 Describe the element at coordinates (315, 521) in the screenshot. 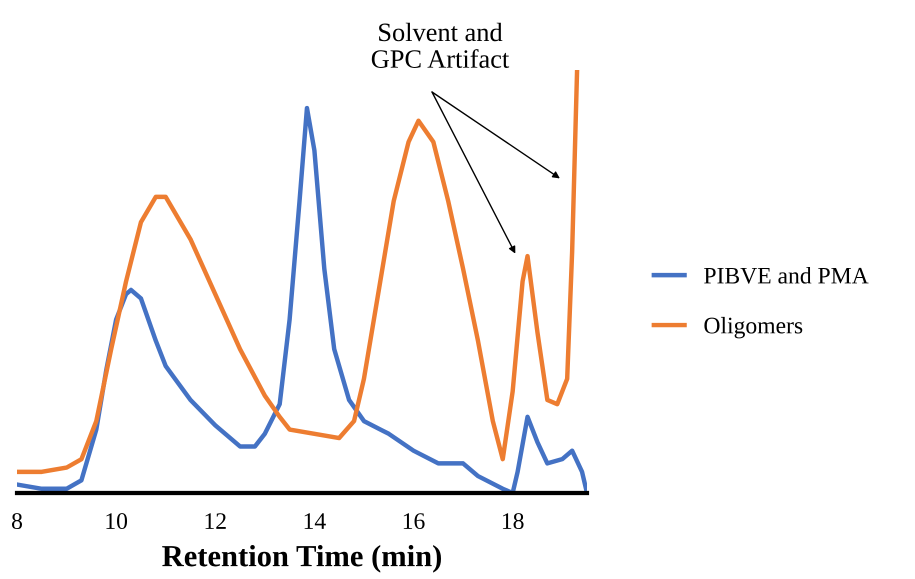

I see `x-tick-label: 14` at that location.